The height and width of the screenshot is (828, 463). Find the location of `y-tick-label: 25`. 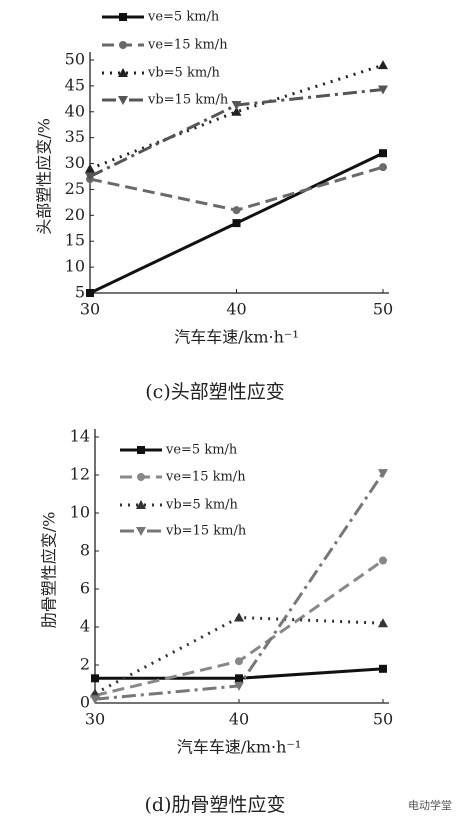

y-tick-label: 25 is located at coordinates (75, 188).